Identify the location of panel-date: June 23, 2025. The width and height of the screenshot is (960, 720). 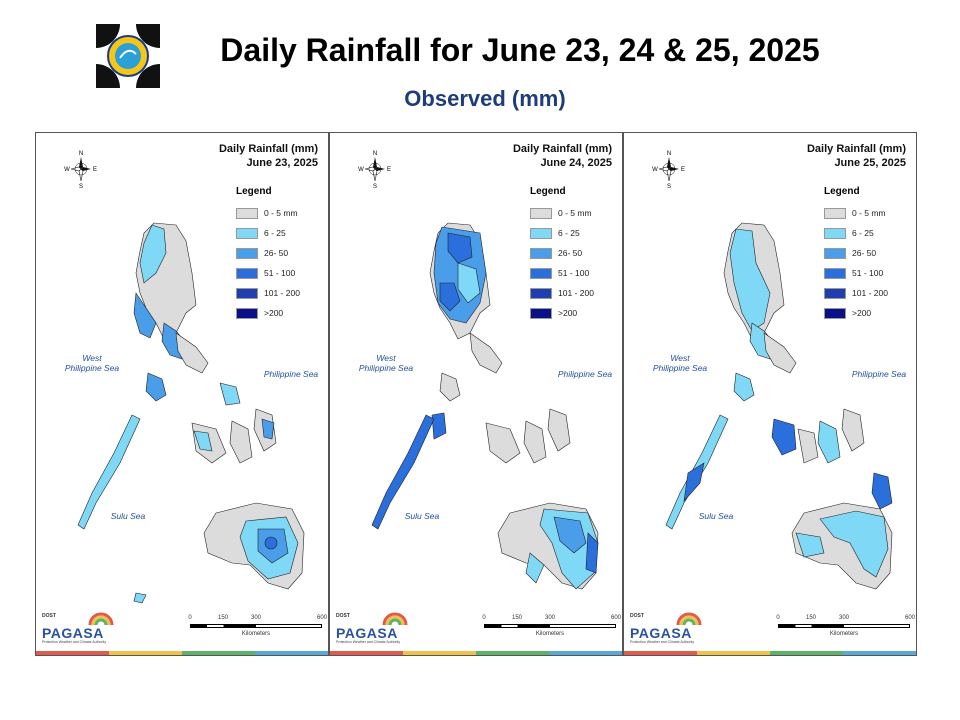
(282, 163).